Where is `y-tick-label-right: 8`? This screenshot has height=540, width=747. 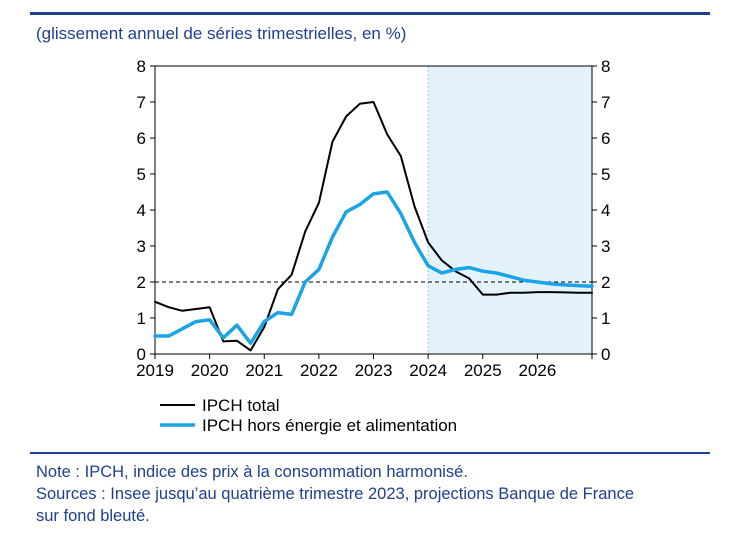
y-tick-label-right: 8 is located at coordinates (605, 66).